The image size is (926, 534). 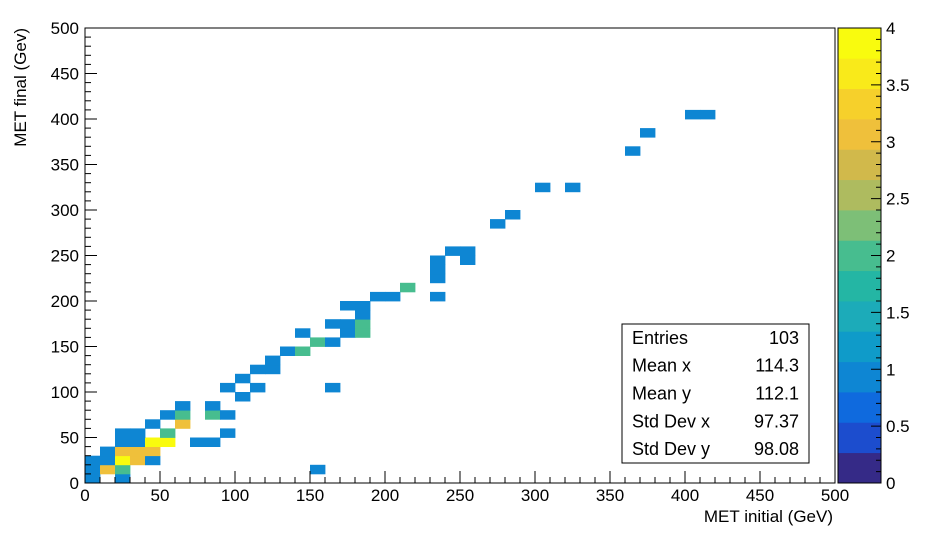 I want to click on x-tick-label: 400, so click(x=685, y=495).